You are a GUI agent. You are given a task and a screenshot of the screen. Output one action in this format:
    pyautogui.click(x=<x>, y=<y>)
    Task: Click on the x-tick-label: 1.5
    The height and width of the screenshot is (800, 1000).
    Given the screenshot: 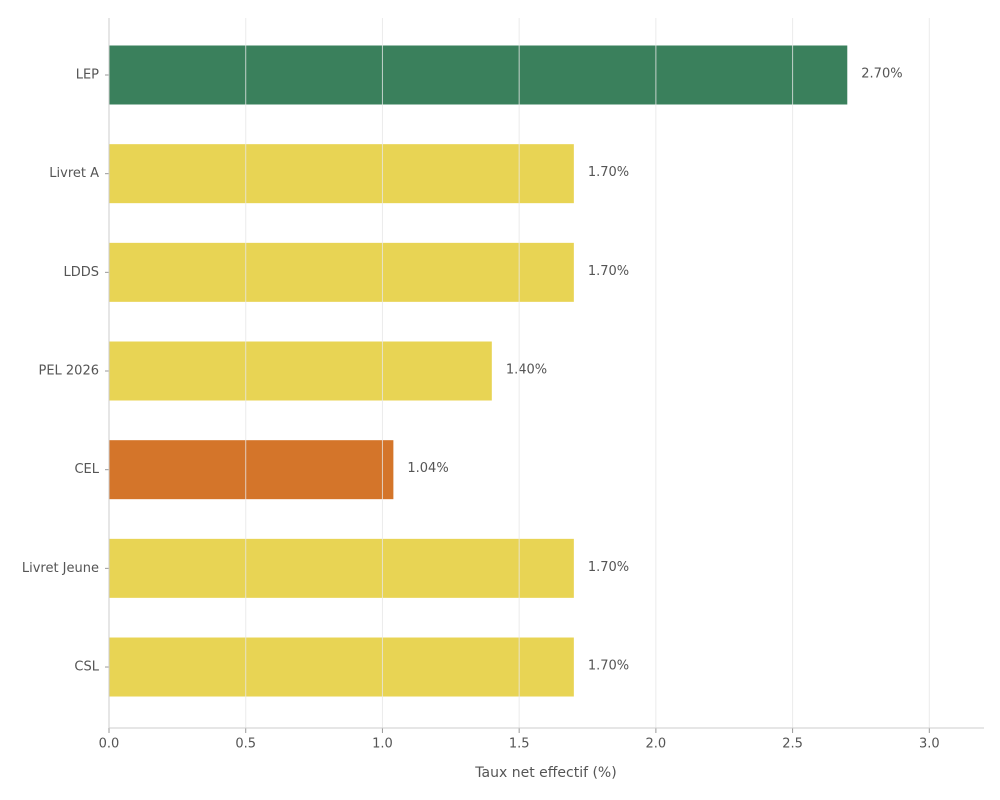 What is the action you would take?
    pyautogui.click(x=519, y=744)
    